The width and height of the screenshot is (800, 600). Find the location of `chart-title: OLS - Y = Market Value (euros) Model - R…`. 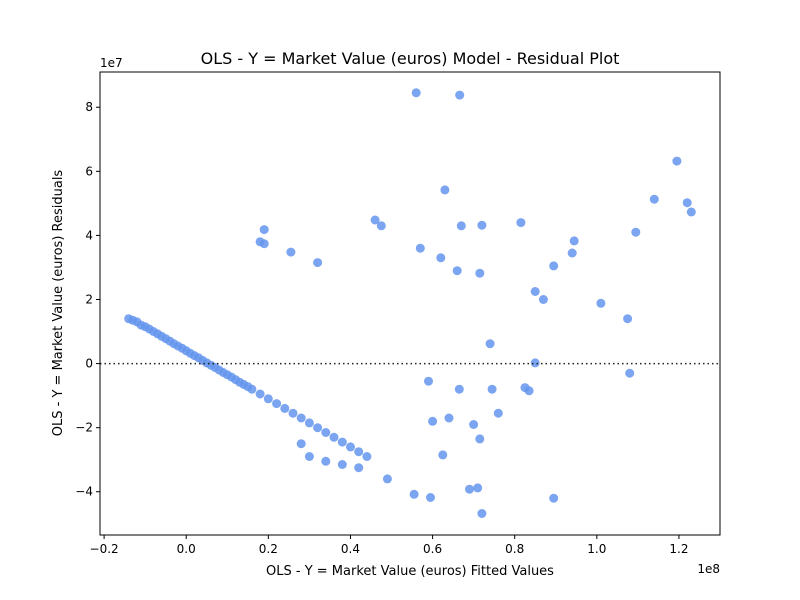

chart-title: OLS - Y = Market Value (euros) Model - R… is located at coordinates (410, 58).